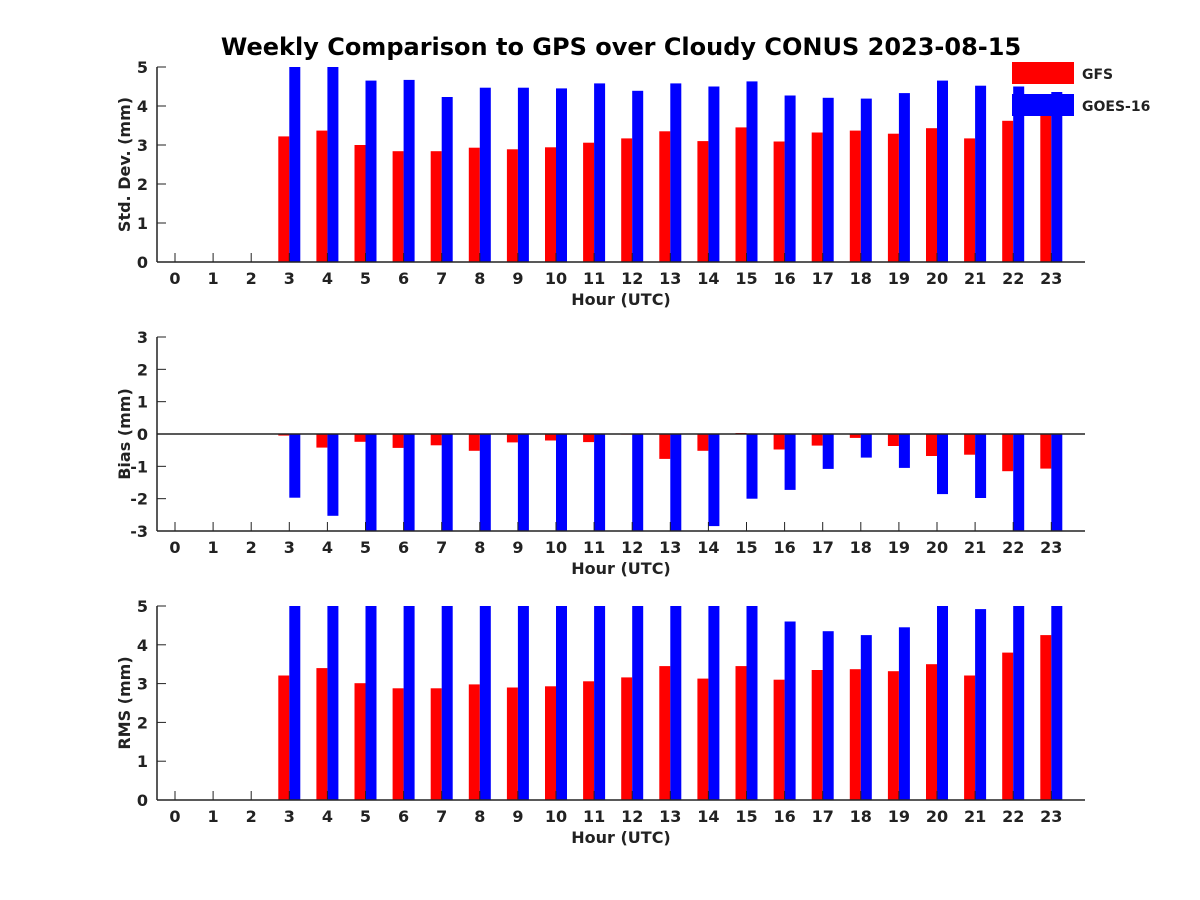 Image resolution: width=1200 pixels, height=900 pixels. I want to click on panel3-xtick-label: 18, so click(861, 816).